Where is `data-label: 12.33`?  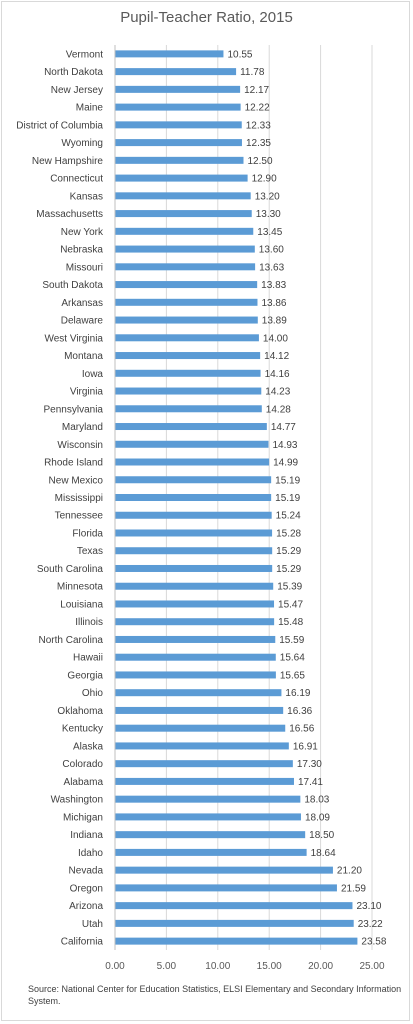 data-label: 12.33 is located at coordinates (258, 125).